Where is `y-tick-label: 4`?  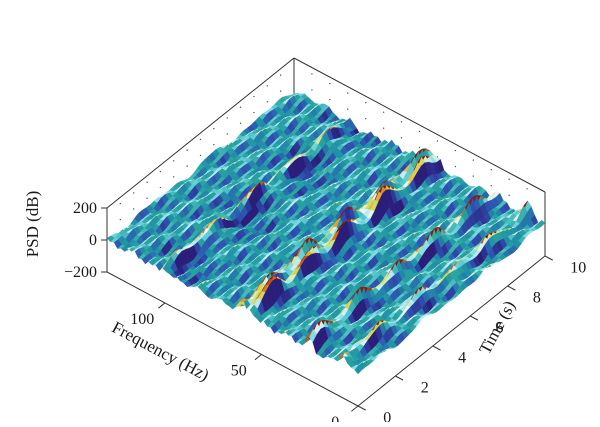
y-tick-label: 4 is located at coordinates (462, 357).